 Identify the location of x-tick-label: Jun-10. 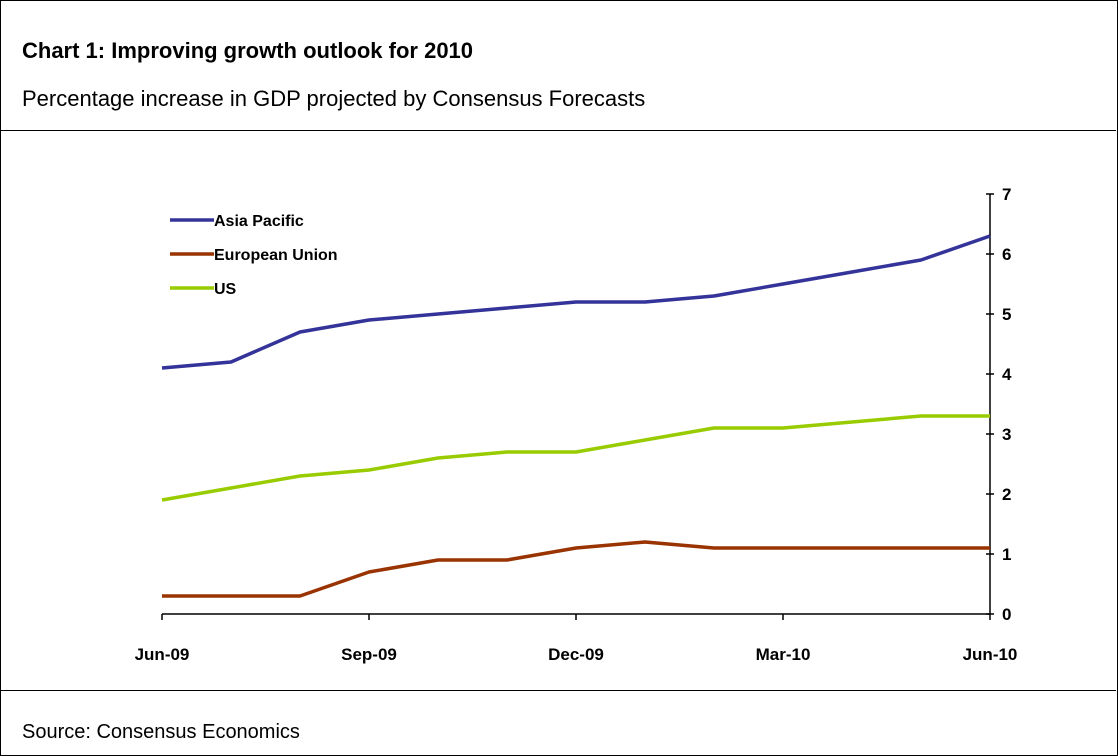
(990, 654).